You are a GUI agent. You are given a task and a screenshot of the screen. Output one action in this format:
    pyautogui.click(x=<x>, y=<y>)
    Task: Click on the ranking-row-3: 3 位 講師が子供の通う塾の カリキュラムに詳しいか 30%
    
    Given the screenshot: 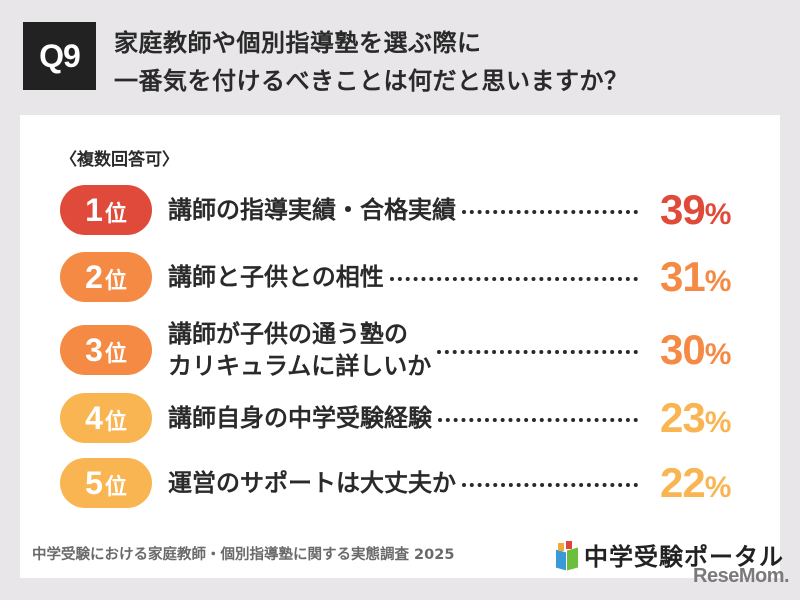 What is the action you would take?
    pyautogui.click(x=400, y=350)
    